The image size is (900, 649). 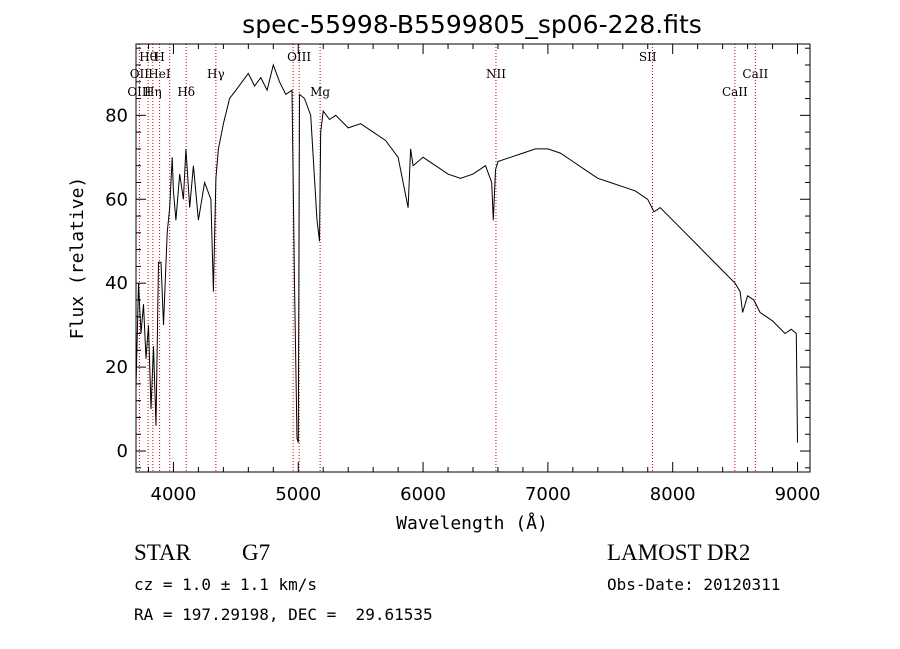 I want to click on marker-label: HeI, so click(x=159, y=74).